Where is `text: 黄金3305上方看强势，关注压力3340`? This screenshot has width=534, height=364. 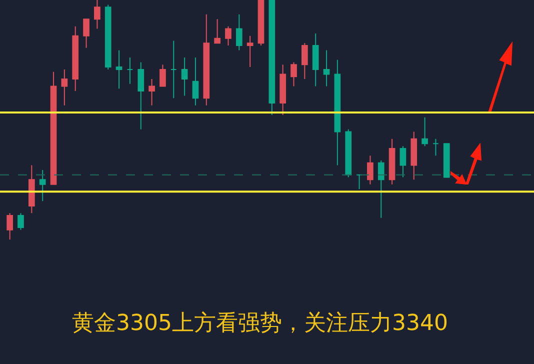 text: 黄金3305上方看强势，关注压力3340 is located at coordinates (260, 323).